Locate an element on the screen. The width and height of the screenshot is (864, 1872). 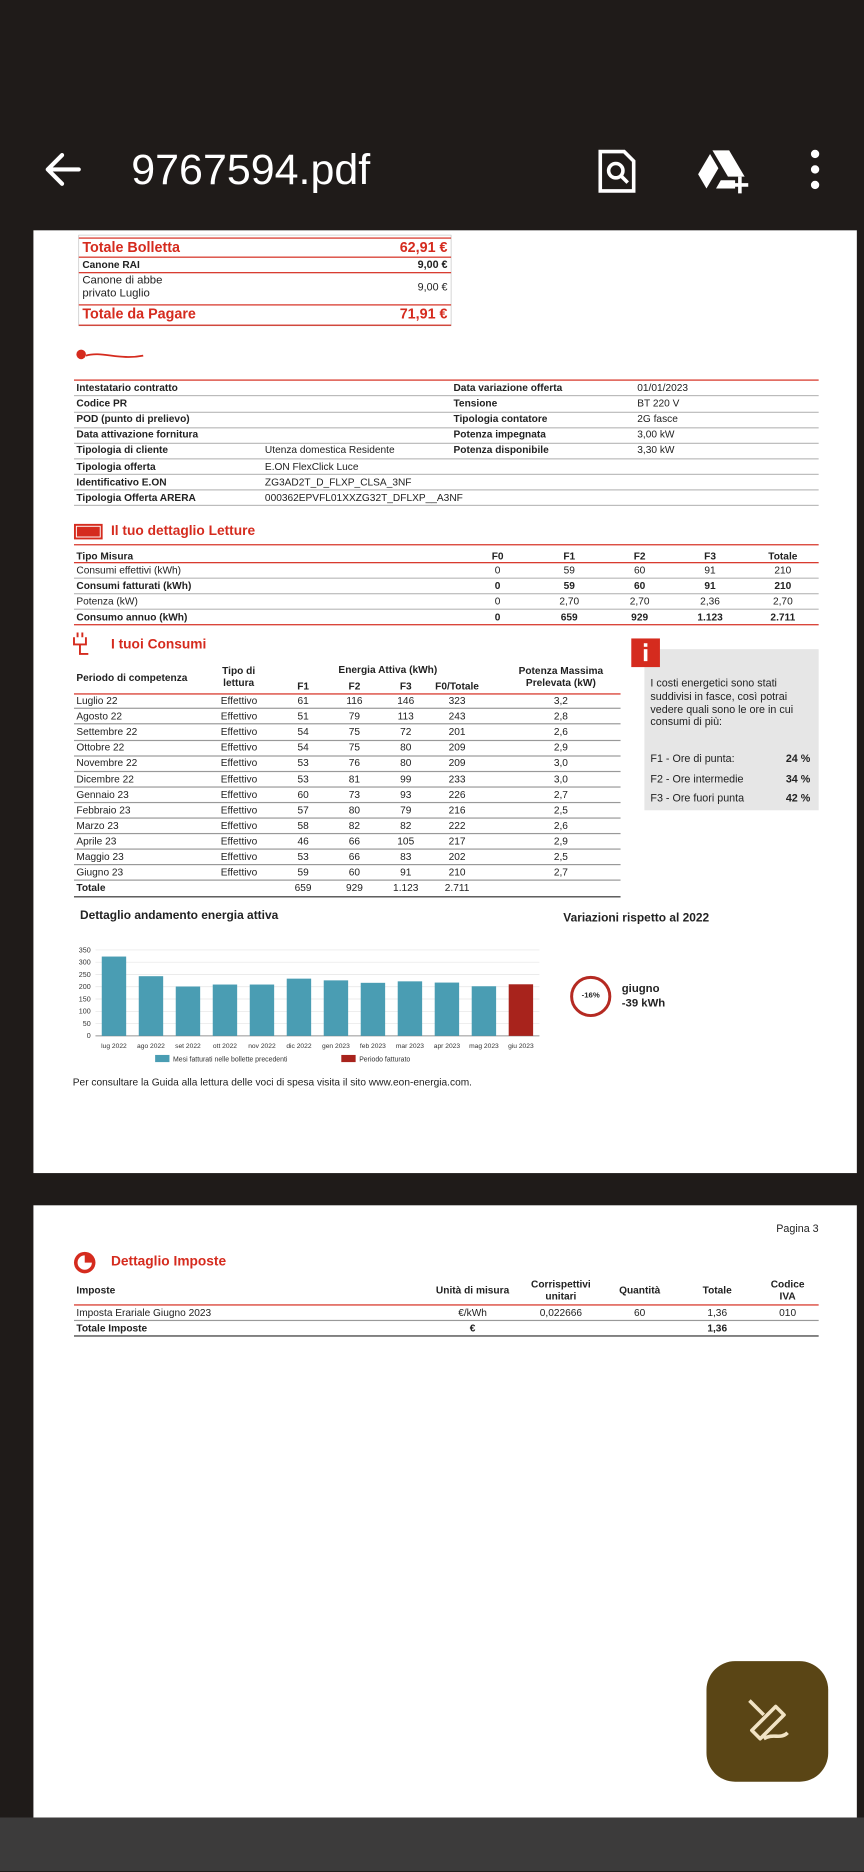
x-tick-label: set 2022 is located at coordinates (188, 1046).